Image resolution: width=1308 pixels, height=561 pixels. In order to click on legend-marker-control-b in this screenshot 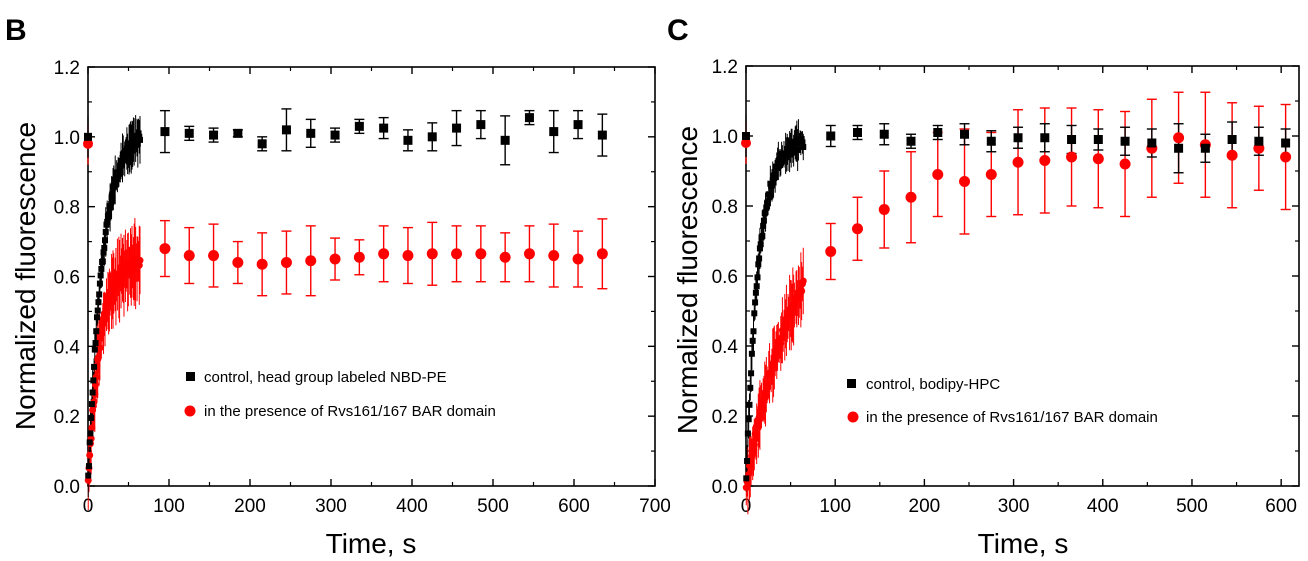, I will do `click(190, 376)`.